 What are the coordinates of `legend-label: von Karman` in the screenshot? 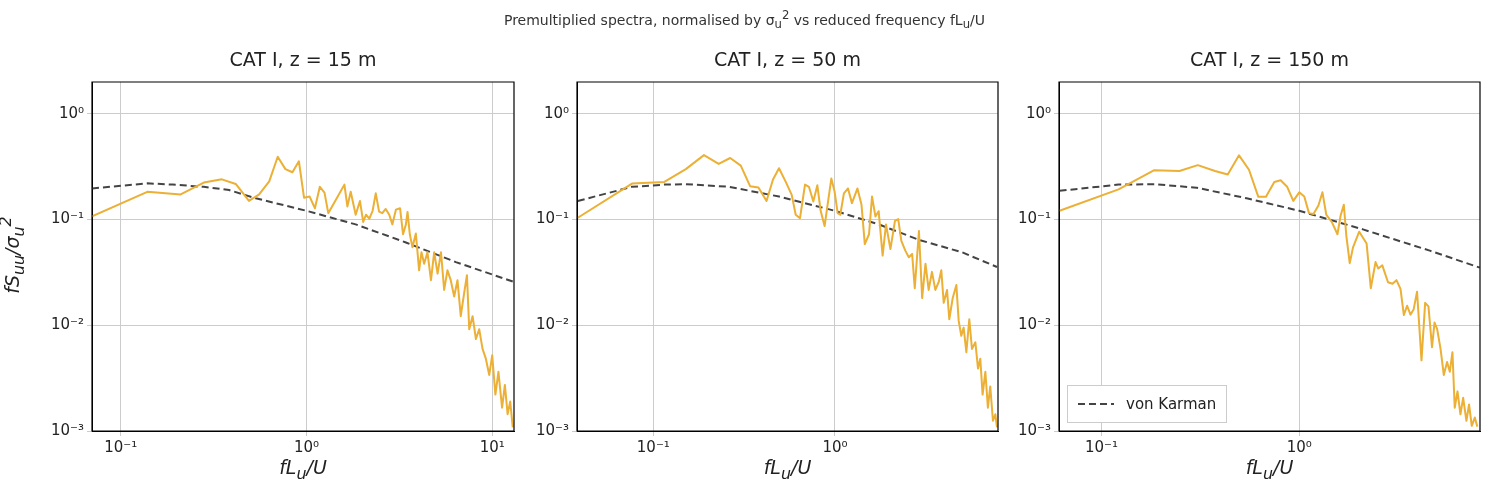 It's located at (1171, 404).